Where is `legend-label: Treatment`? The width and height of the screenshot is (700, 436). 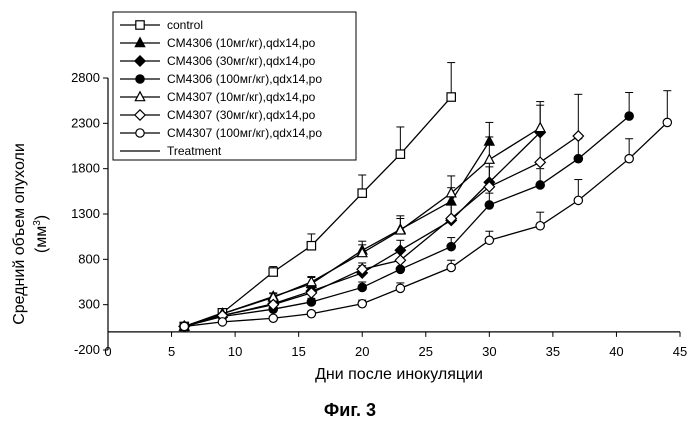 legend-label: Treatment is located at coordinates (194, 151).